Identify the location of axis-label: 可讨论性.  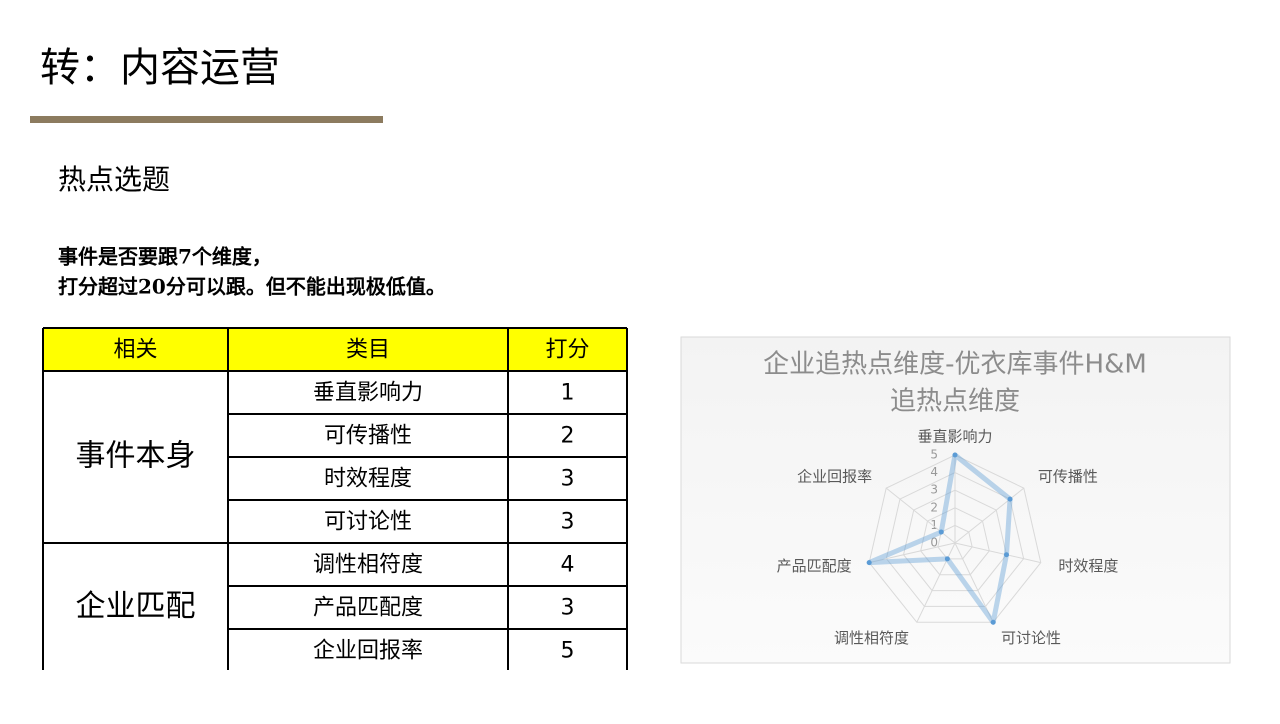
(1031, 638).